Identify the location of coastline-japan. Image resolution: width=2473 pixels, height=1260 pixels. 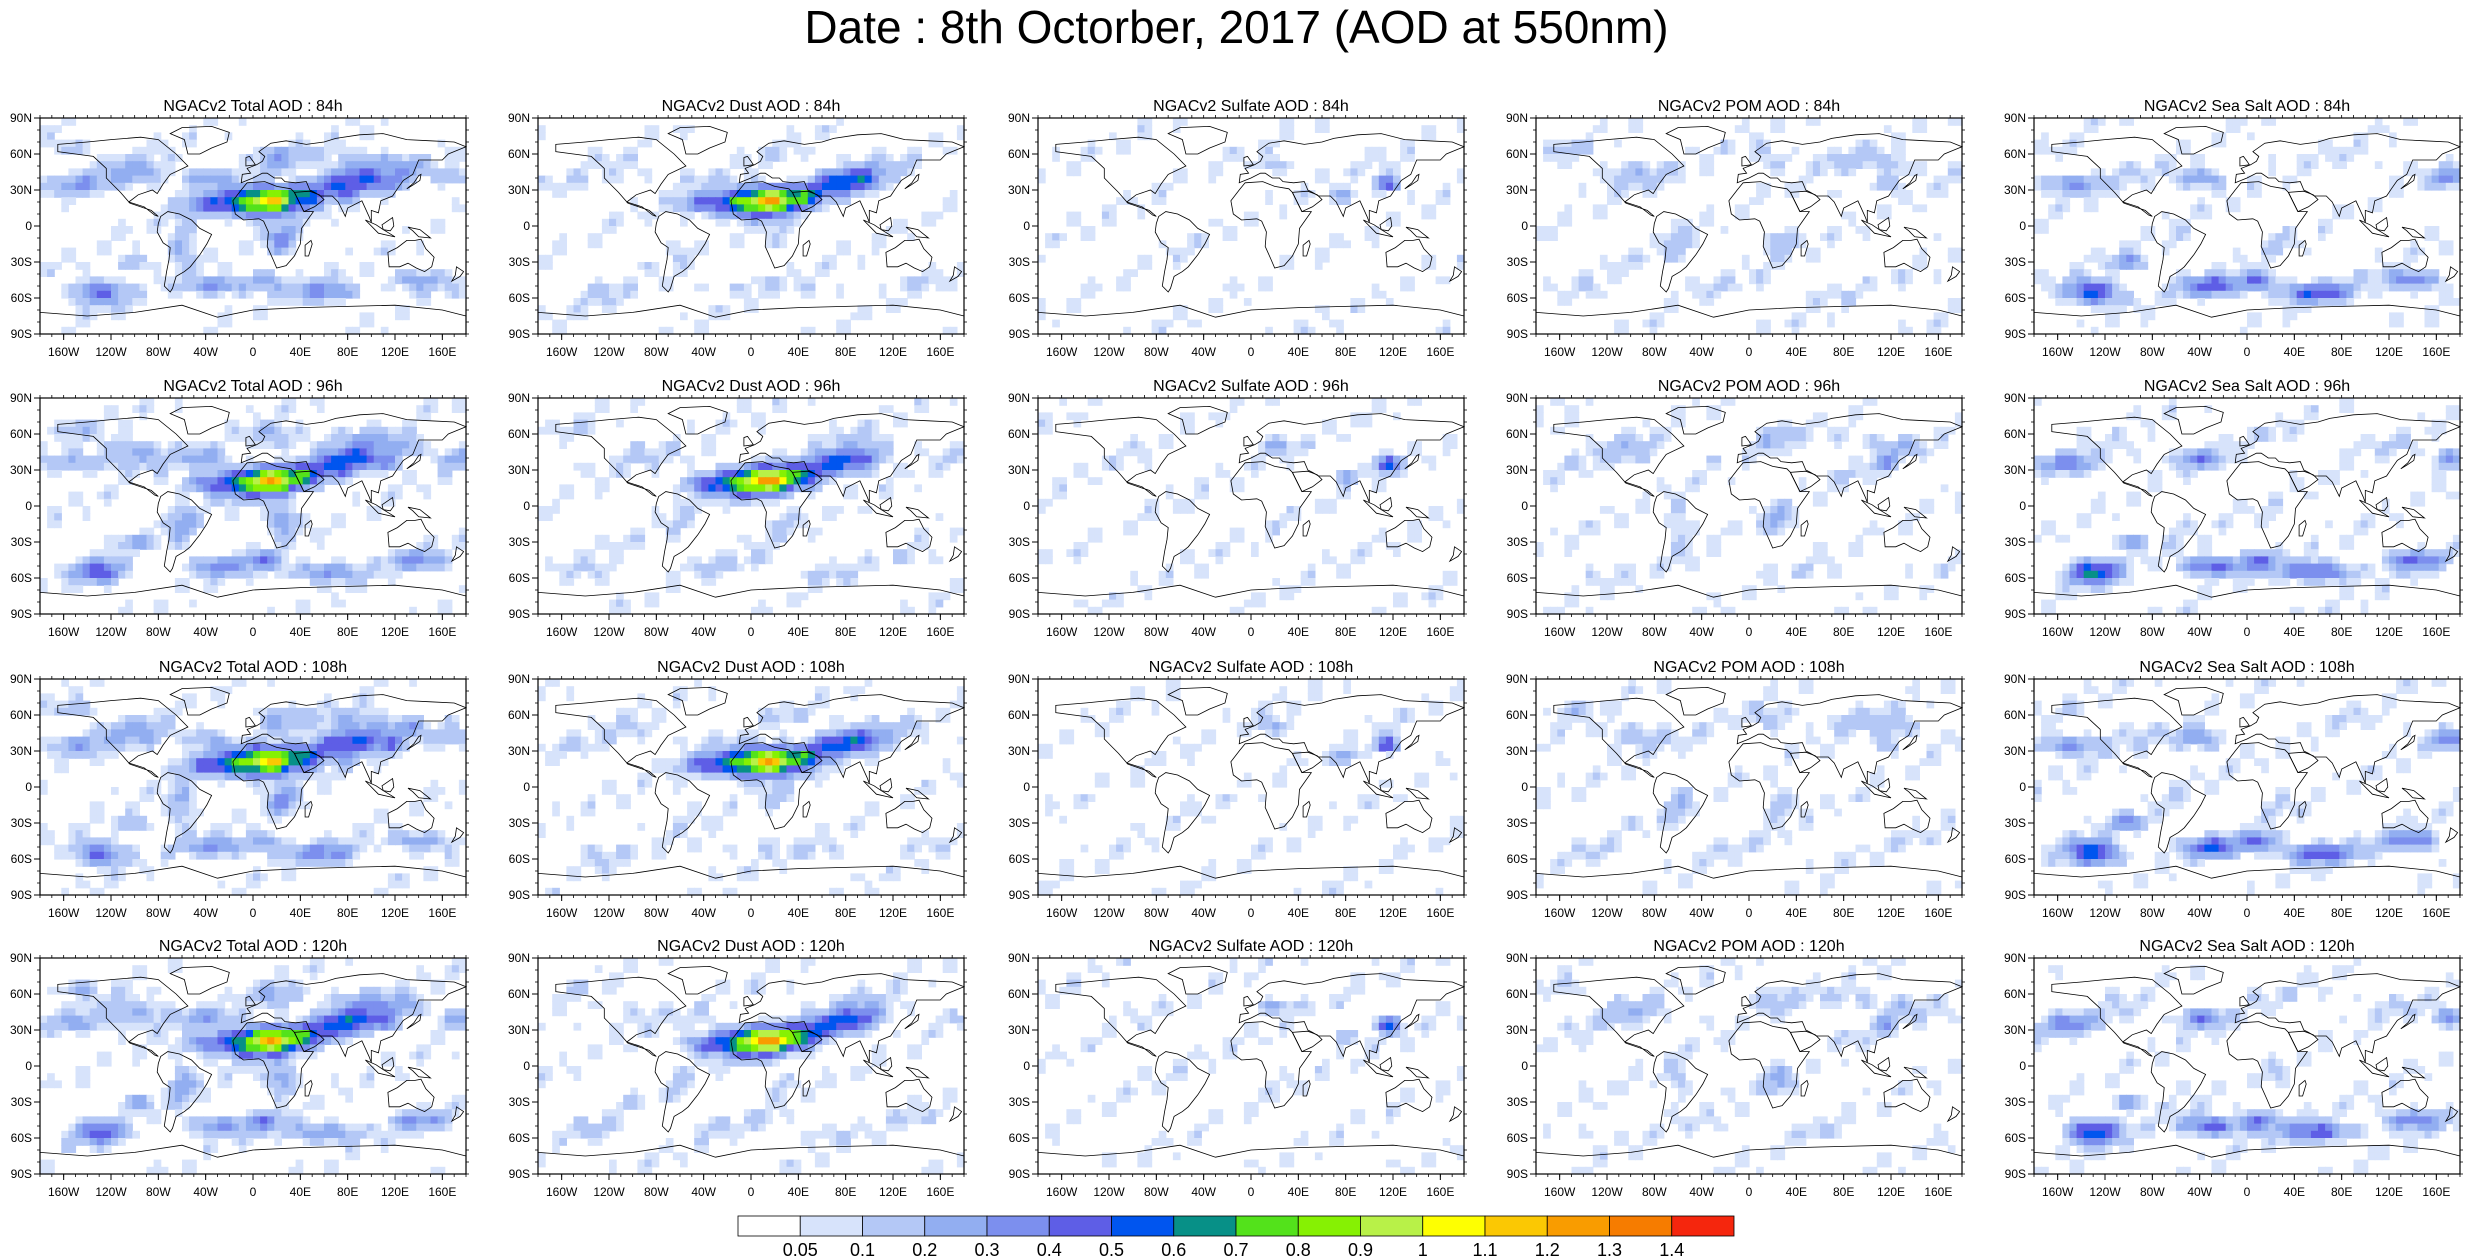
(1910, 181).